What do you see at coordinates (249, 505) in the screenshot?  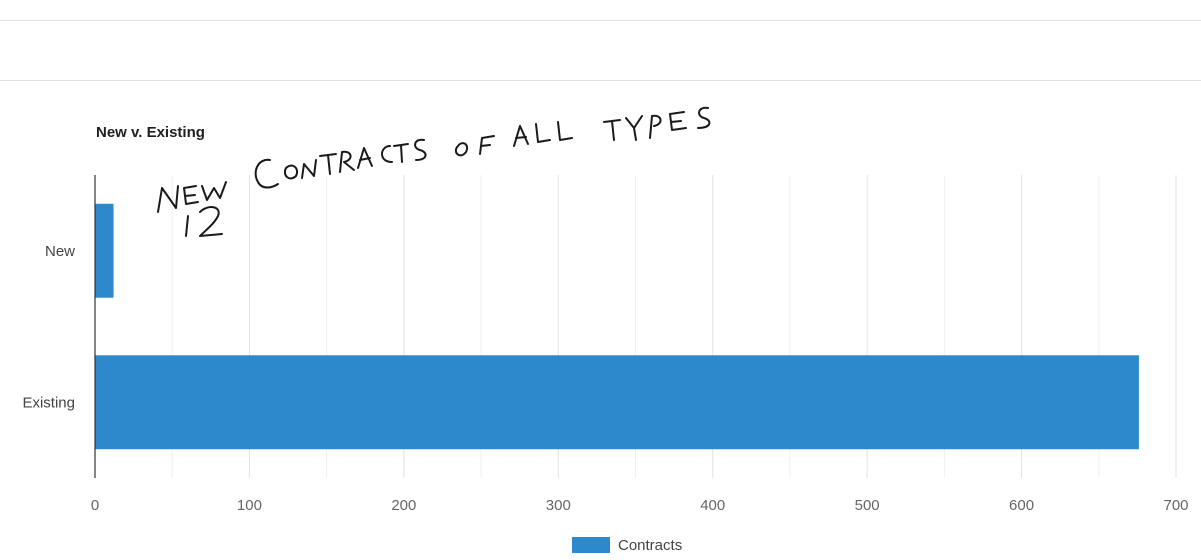 I see `x-tick-label: 100` at bounding box center [249, 505].